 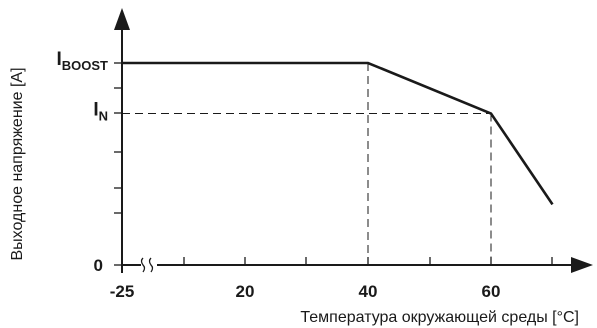 What do you see at coordinates (103, 116) in the screenshot?
I see `y-level-sub: N` at bounding box center [103, 116].